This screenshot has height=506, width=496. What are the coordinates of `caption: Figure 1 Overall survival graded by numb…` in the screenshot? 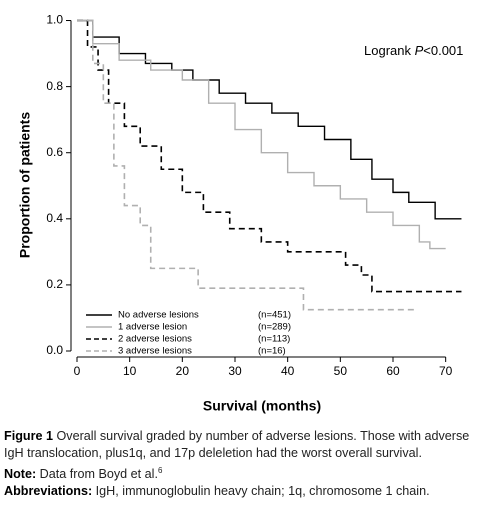 It's located at (248, 464).